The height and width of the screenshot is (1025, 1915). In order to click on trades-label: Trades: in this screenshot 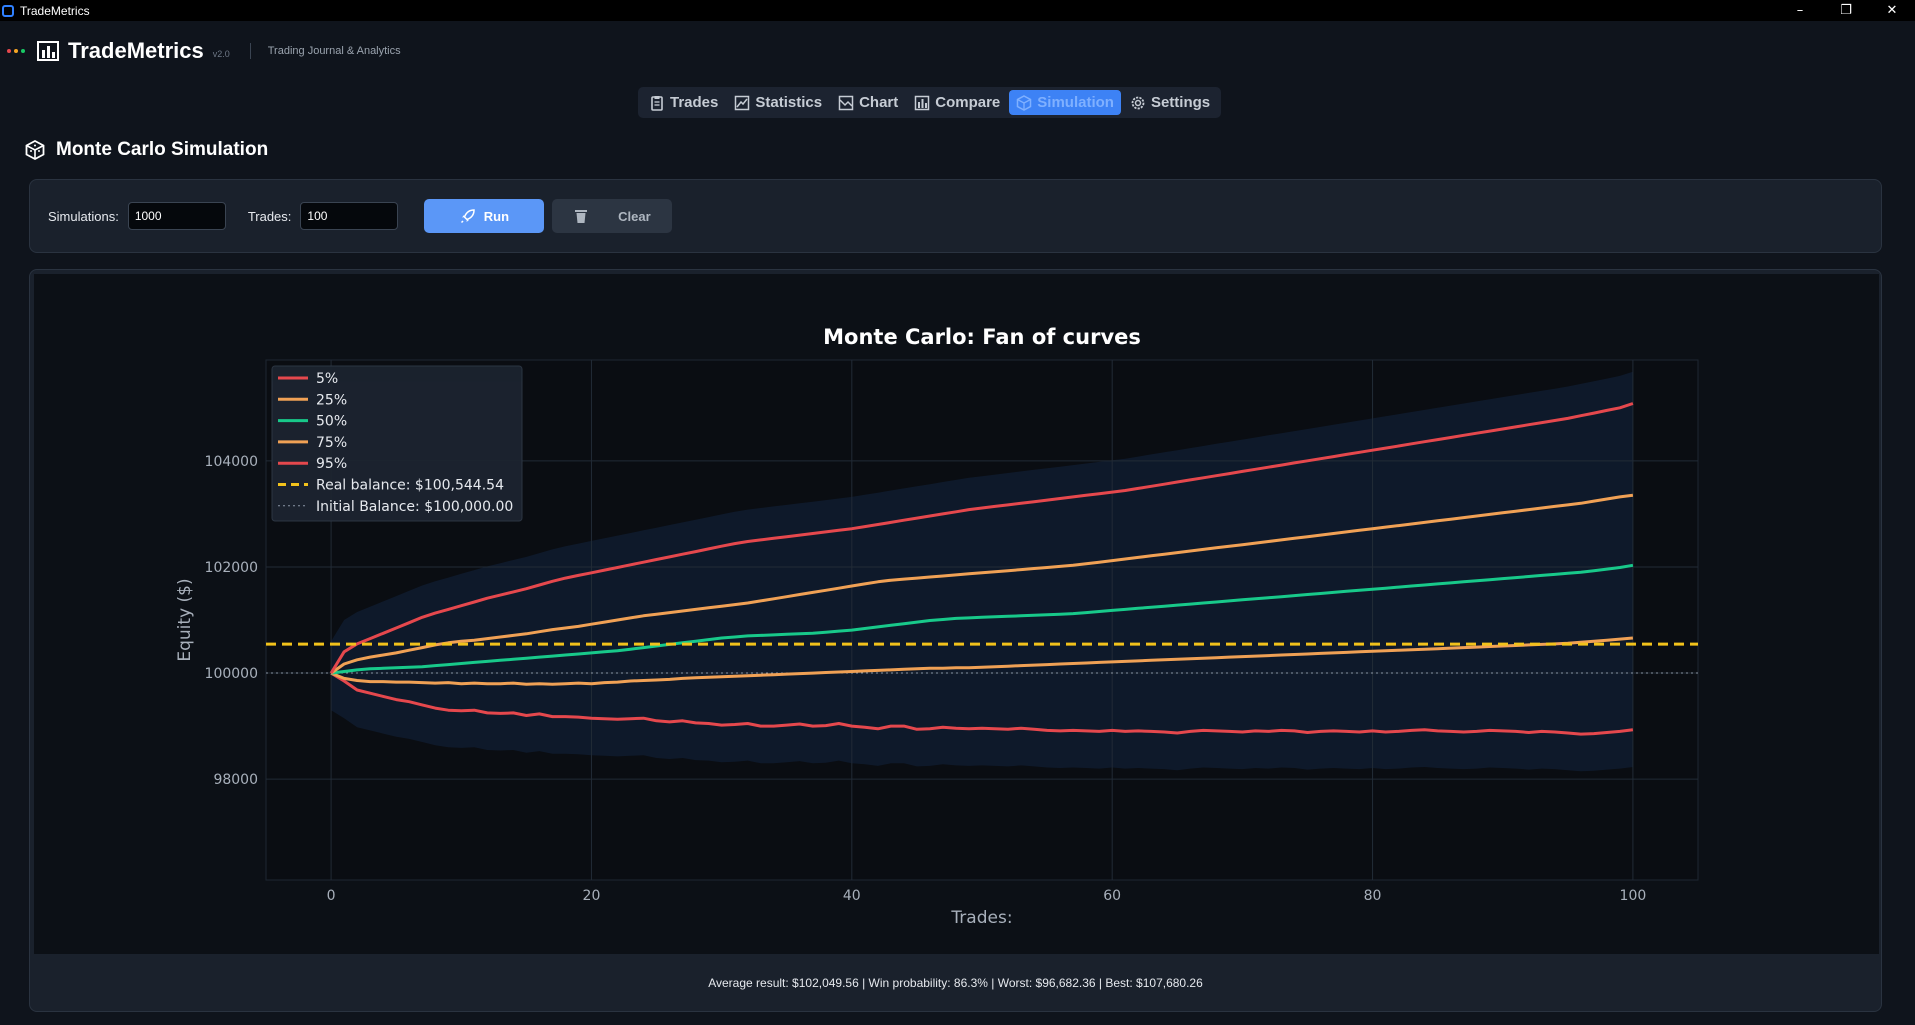, I will do `click(269, 216)`.